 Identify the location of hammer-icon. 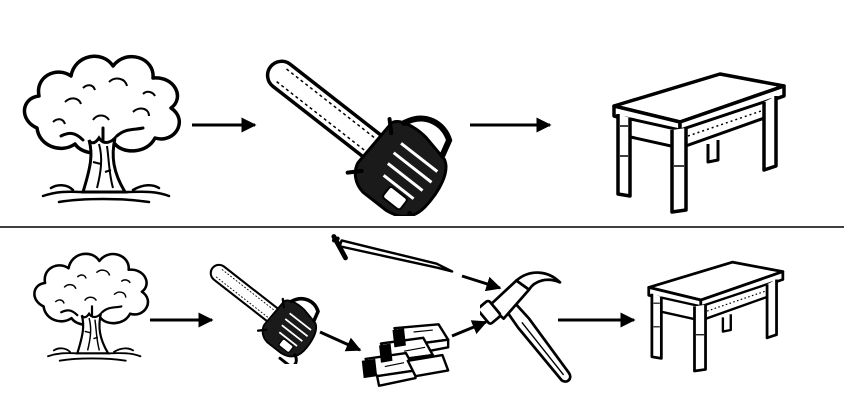
(526, 327).